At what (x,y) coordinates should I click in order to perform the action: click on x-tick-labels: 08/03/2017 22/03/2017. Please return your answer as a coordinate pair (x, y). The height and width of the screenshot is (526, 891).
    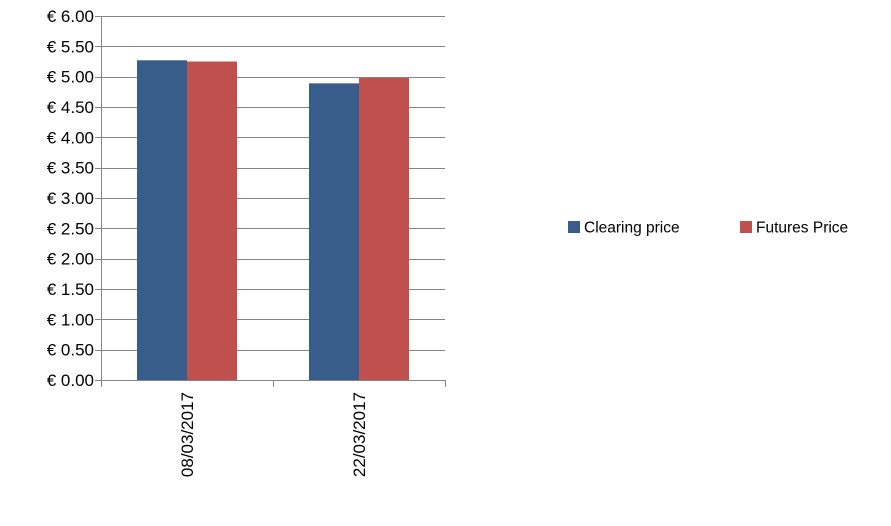
    Looking at the image, I should click on (273, 434).